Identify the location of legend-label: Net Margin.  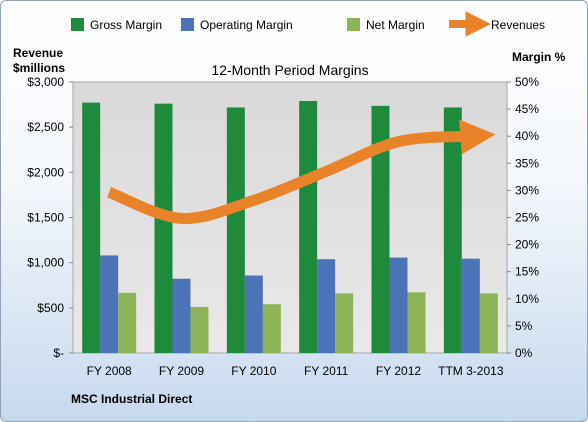
(395, 25).